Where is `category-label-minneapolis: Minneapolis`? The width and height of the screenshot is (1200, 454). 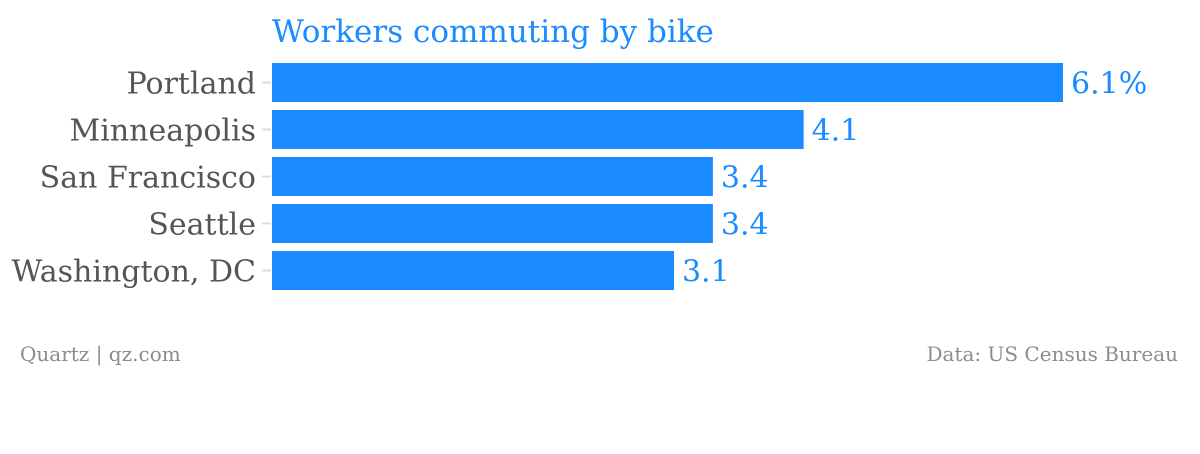 category-label-minneapolis: Minneapolis is located at coordinates (163, 131).